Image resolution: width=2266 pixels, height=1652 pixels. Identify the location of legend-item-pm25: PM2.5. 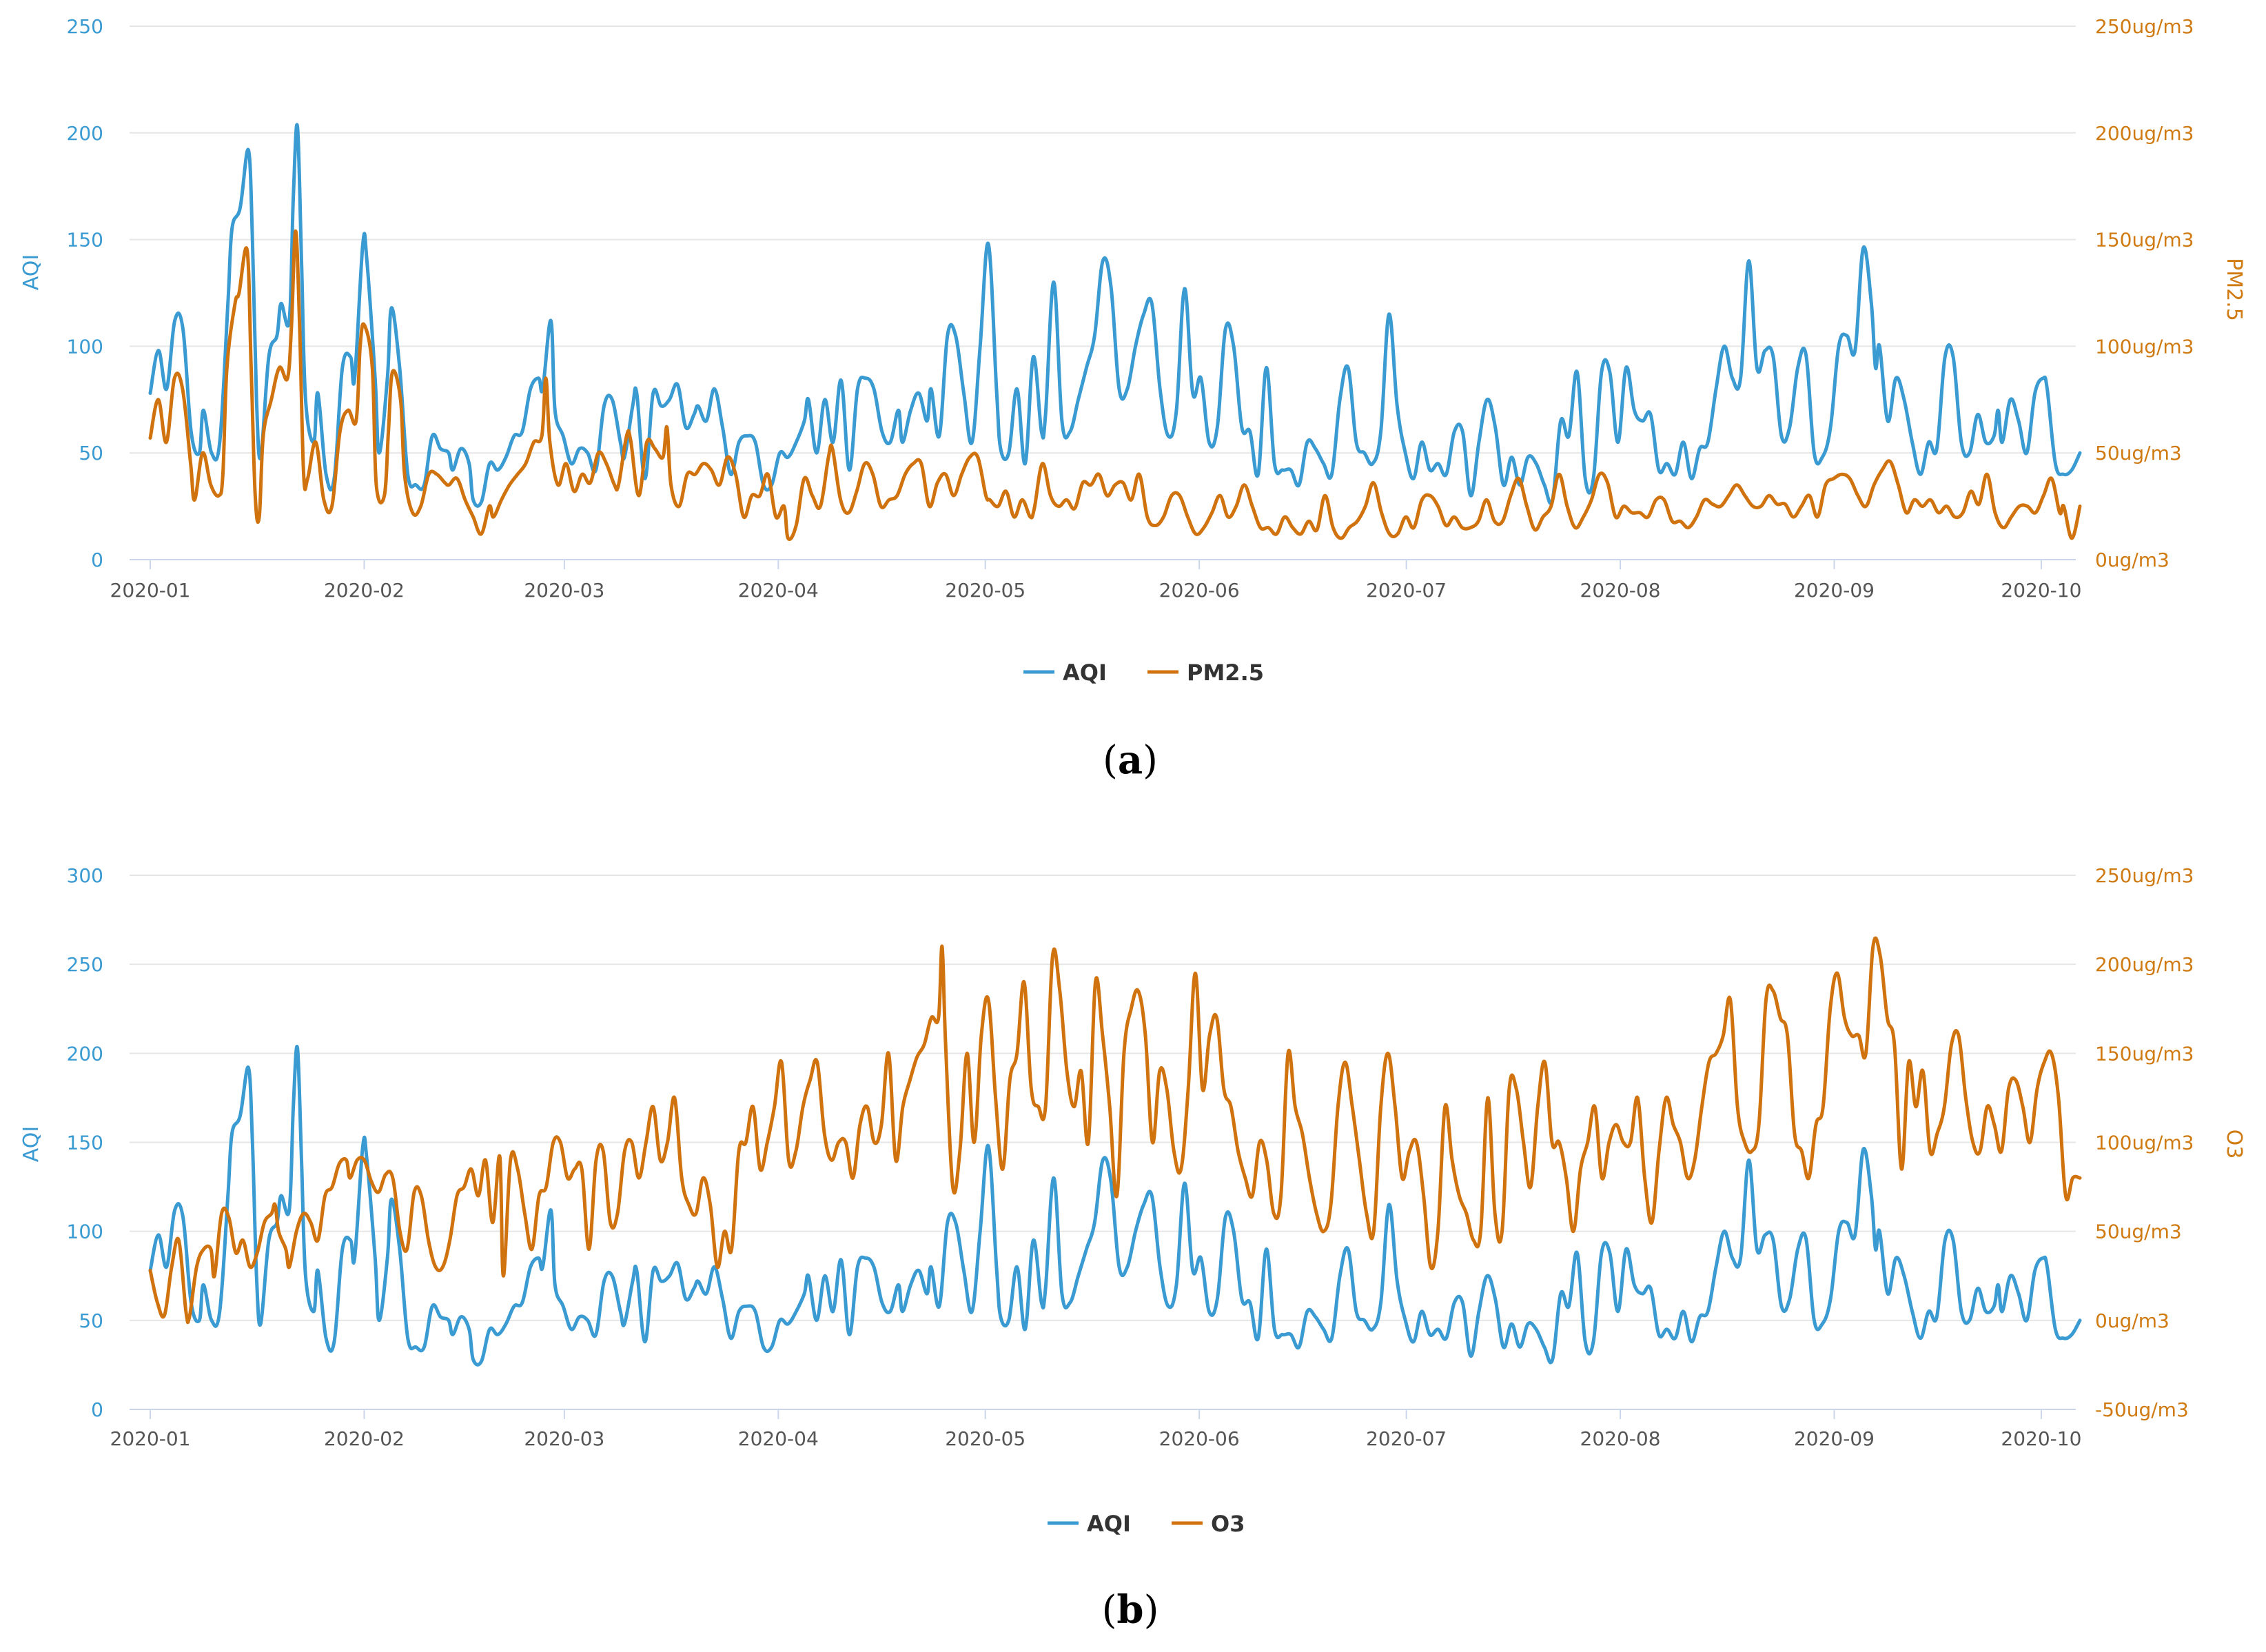
(1205, 673).